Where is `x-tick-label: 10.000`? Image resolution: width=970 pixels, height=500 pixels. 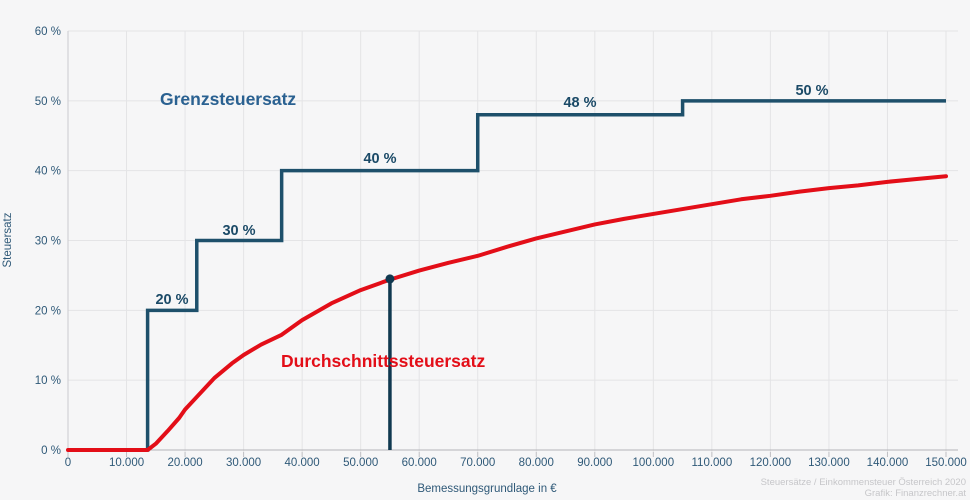
x-tick-label: 10.000 is located at coordinates (126, 463).